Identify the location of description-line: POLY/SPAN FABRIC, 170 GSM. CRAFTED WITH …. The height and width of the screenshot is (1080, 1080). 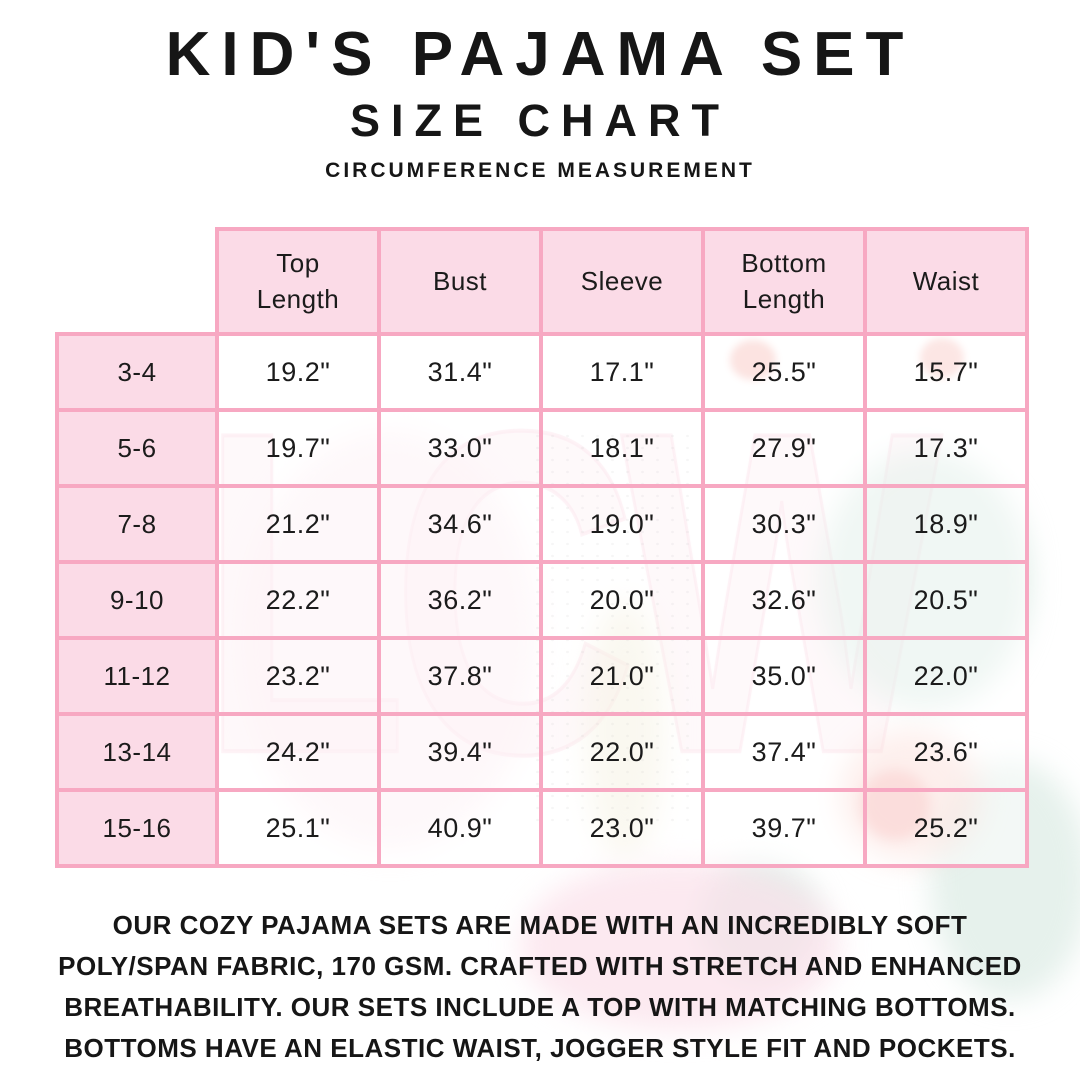
(540, 966).